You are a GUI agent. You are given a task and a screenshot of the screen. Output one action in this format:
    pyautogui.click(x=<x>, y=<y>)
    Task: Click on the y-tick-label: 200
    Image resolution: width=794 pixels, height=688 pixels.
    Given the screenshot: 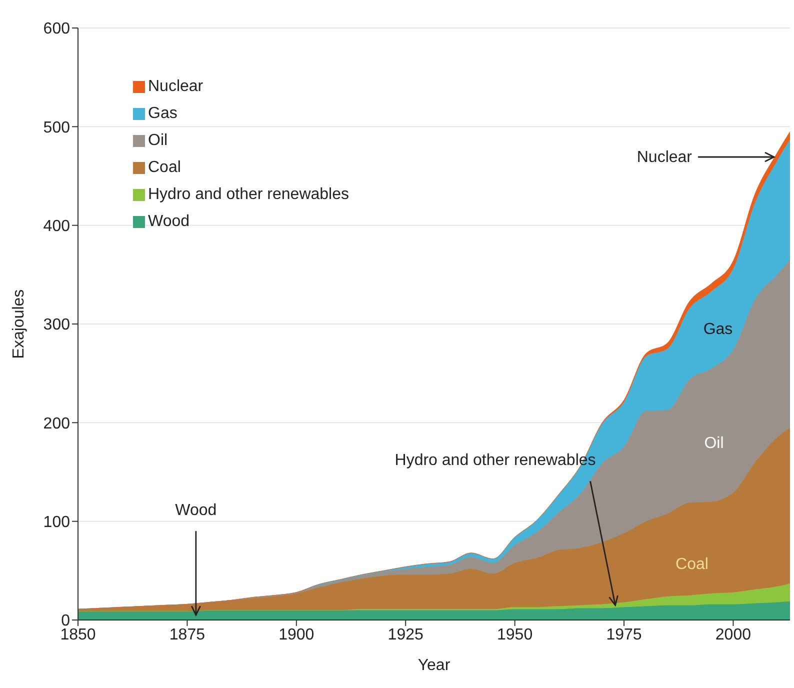 What is the action you would take?
    pyautogui.click(x=56, y=423)
    